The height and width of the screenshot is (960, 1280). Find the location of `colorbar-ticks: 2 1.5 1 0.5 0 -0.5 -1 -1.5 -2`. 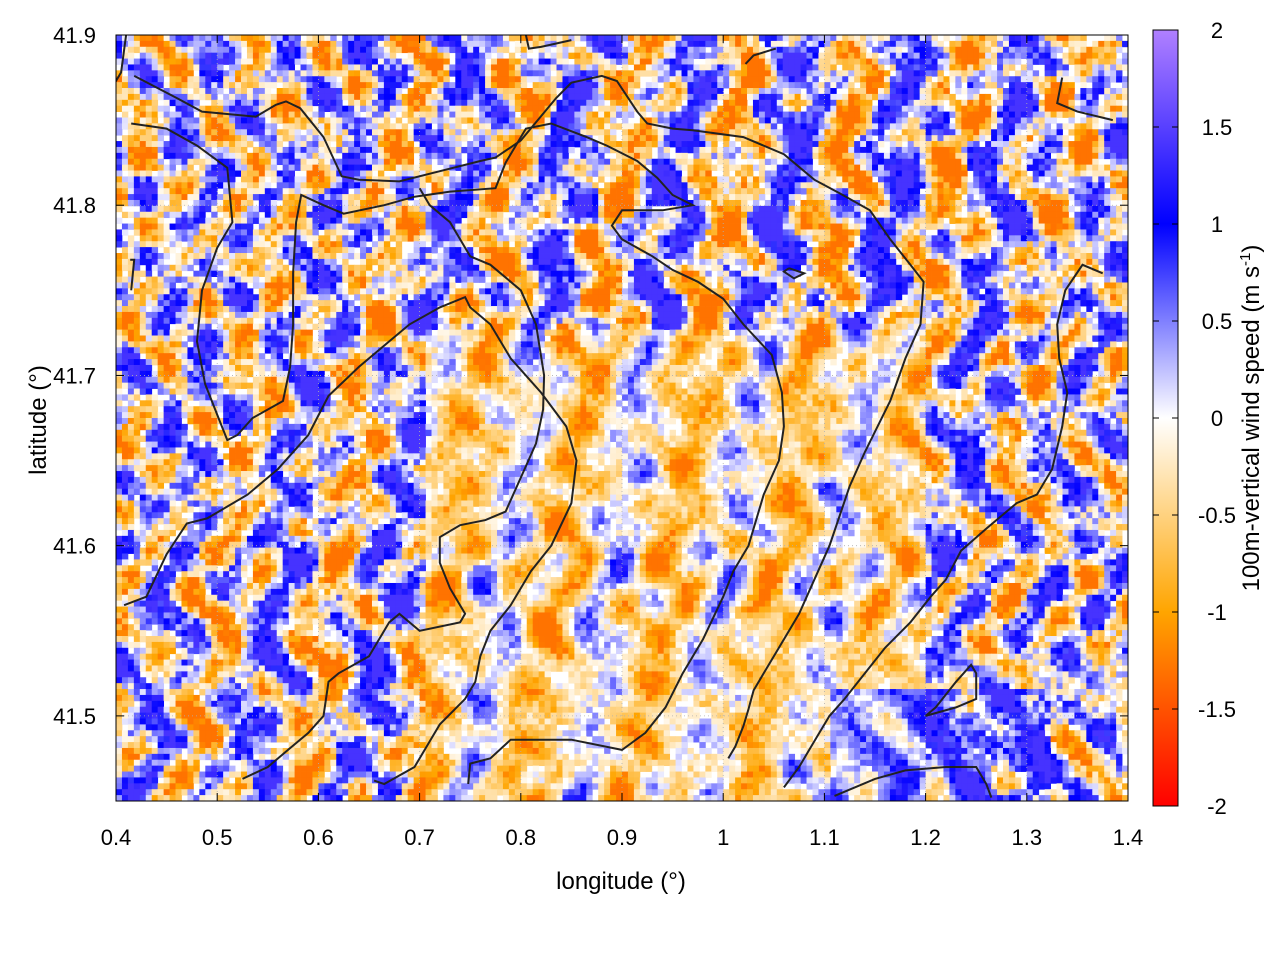

colorbar-ticks: 2 1.5 1 0.5 0 -0.5 -1 -1.5 -2 is located at coordinates (1194, 418).